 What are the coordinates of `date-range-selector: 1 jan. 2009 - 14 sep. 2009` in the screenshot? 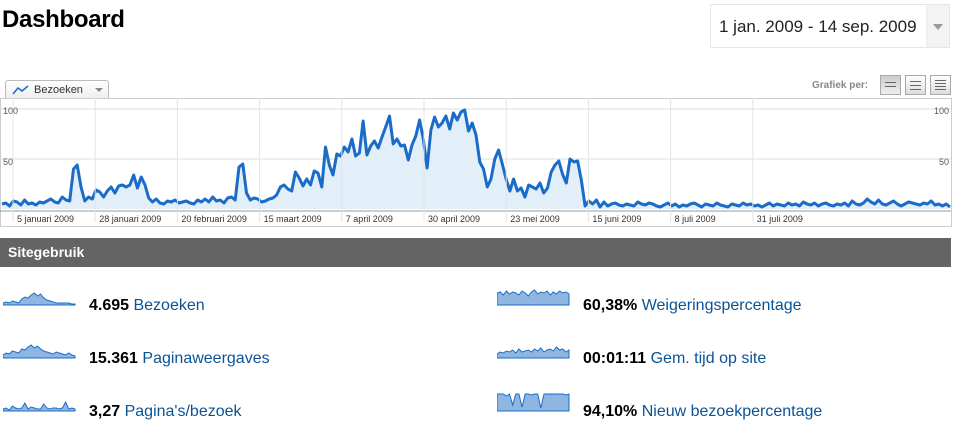 It's located at (830, 26).